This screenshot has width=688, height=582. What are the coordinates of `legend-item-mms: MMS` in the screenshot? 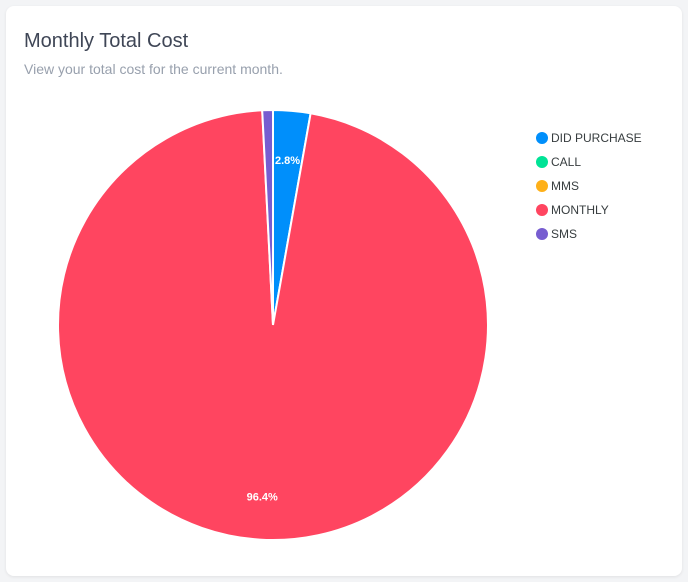 It's located at (589, 186).